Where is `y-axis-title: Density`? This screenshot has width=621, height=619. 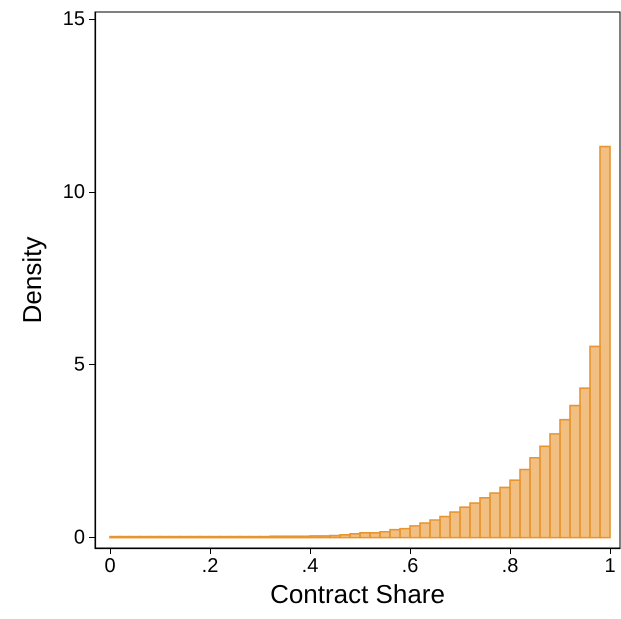
y-axis-title: Density is located at coordinates (32, 280).